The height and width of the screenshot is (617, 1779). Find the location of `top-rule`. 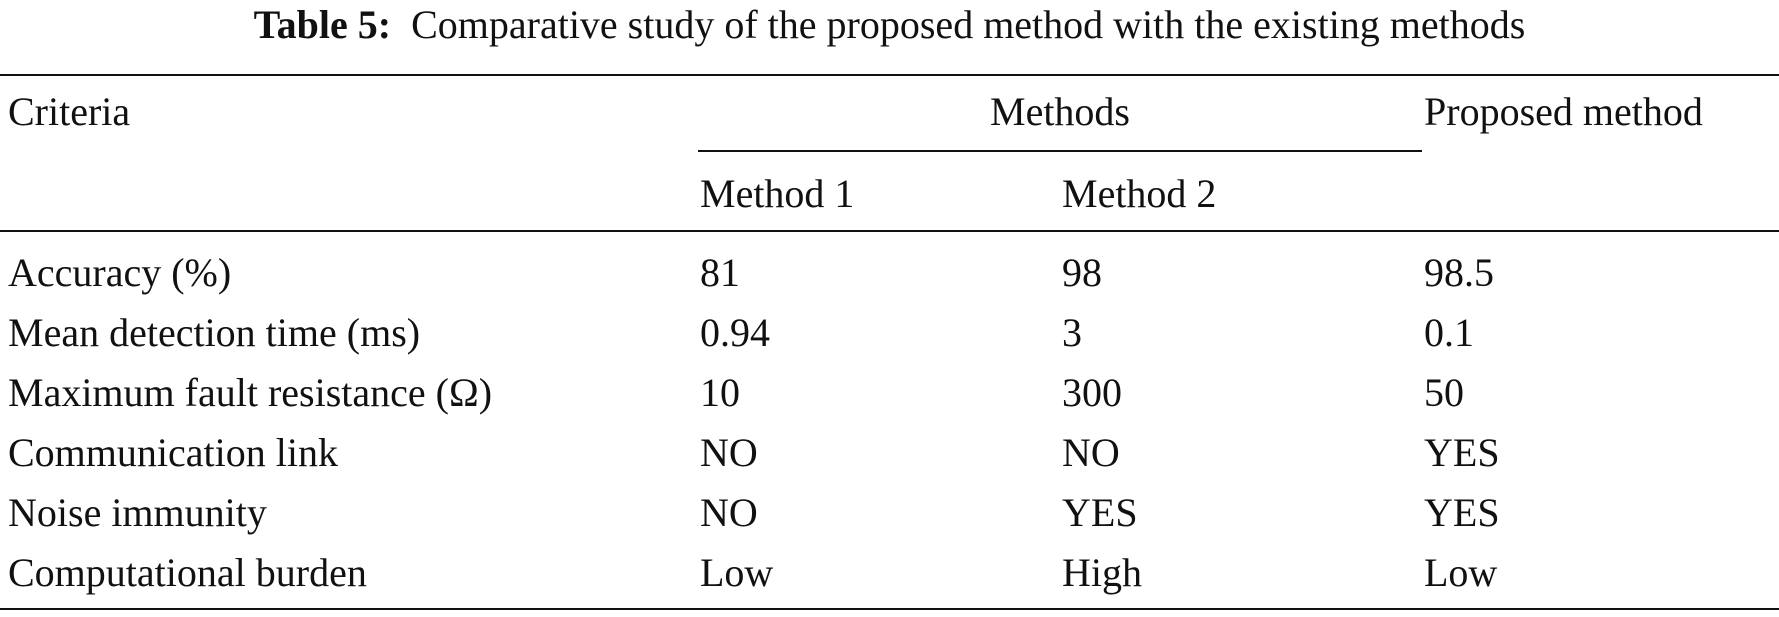

top-rule is located at coordinates (889, 75).